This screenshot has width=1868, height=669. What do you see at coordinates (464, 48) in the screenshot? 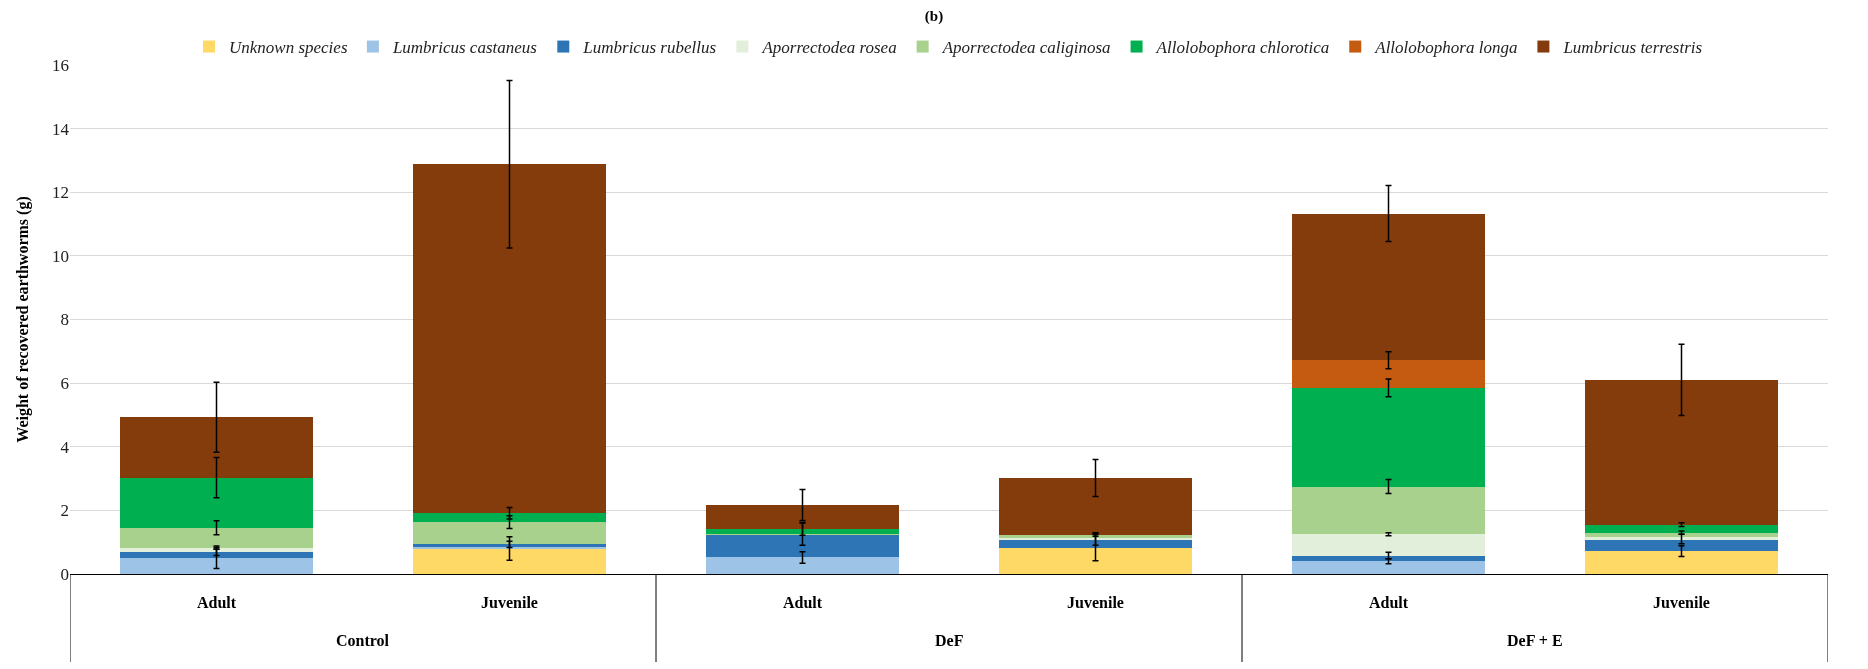
I see `legend-label: Lumbricus castaneus` at bounding box center [464, 48].